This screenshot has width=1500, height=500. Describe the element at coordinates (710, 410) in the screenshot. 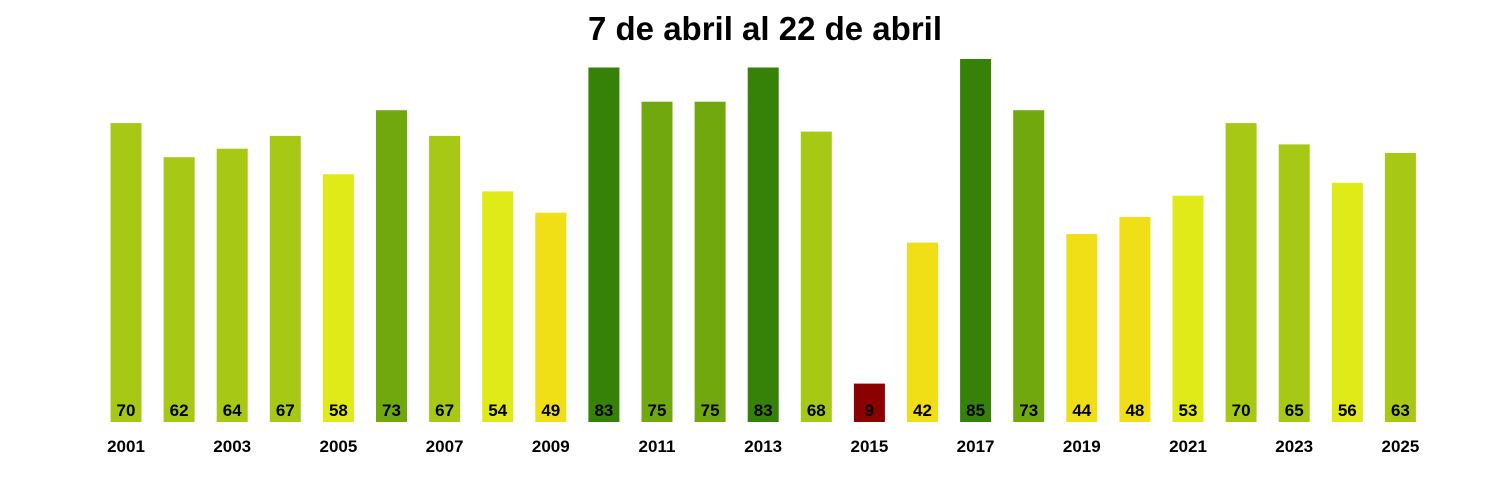

I see `value-label-2012: 75` at that location.